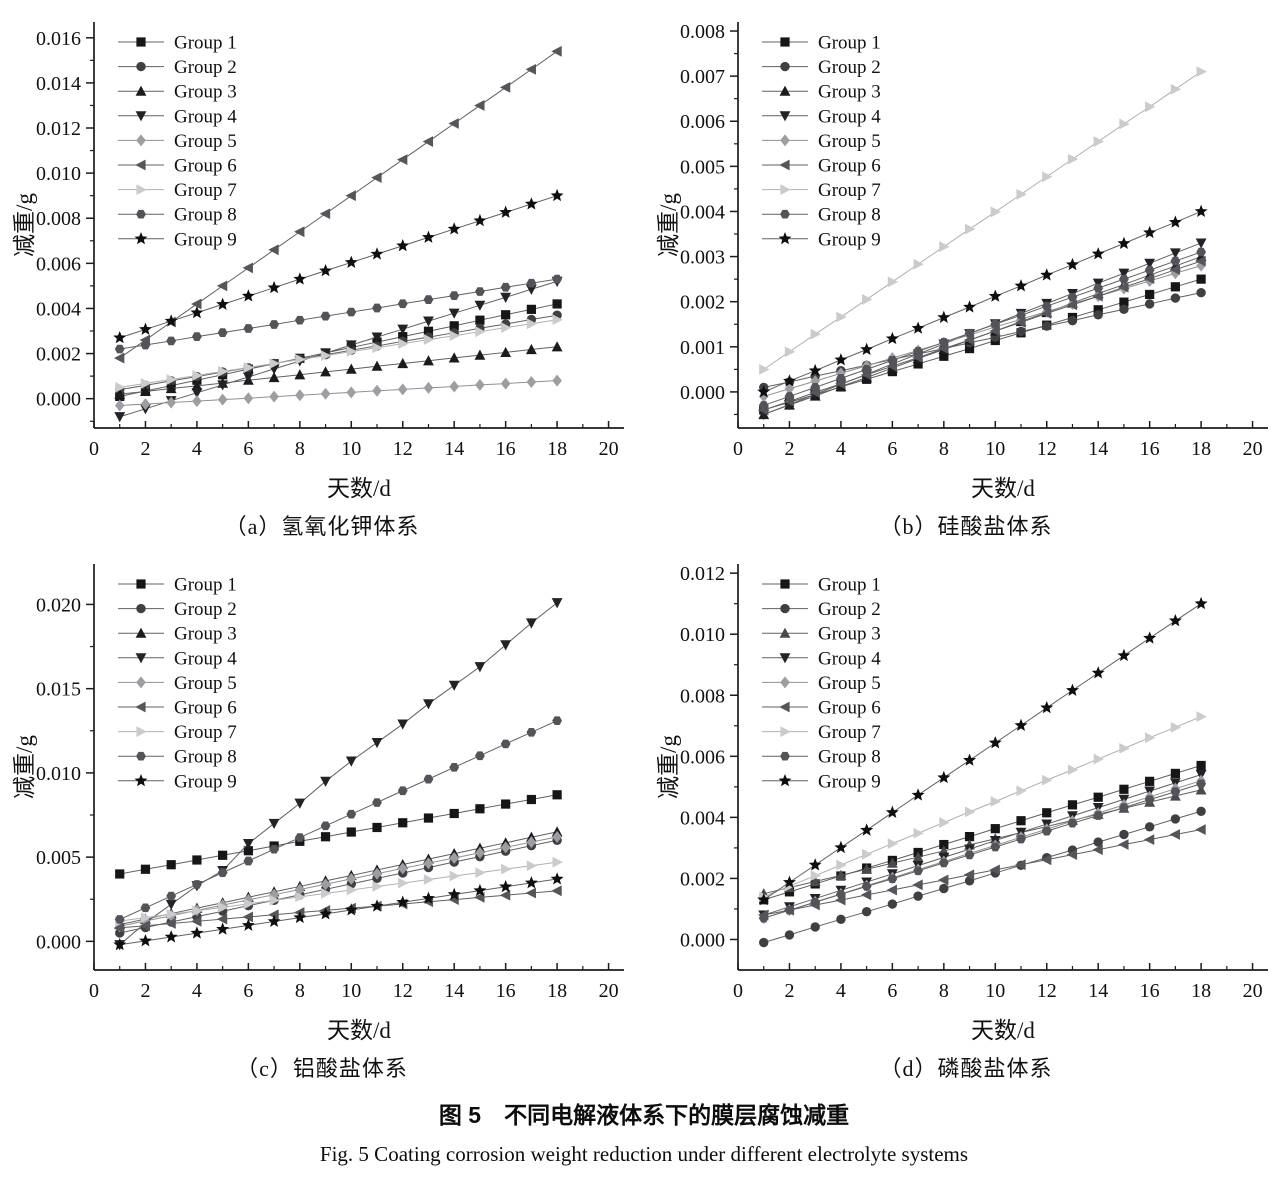 The height and width of the screenshot is (1204, 1288). I want to click on legend-triangle-up-marker, so click(785, 90).